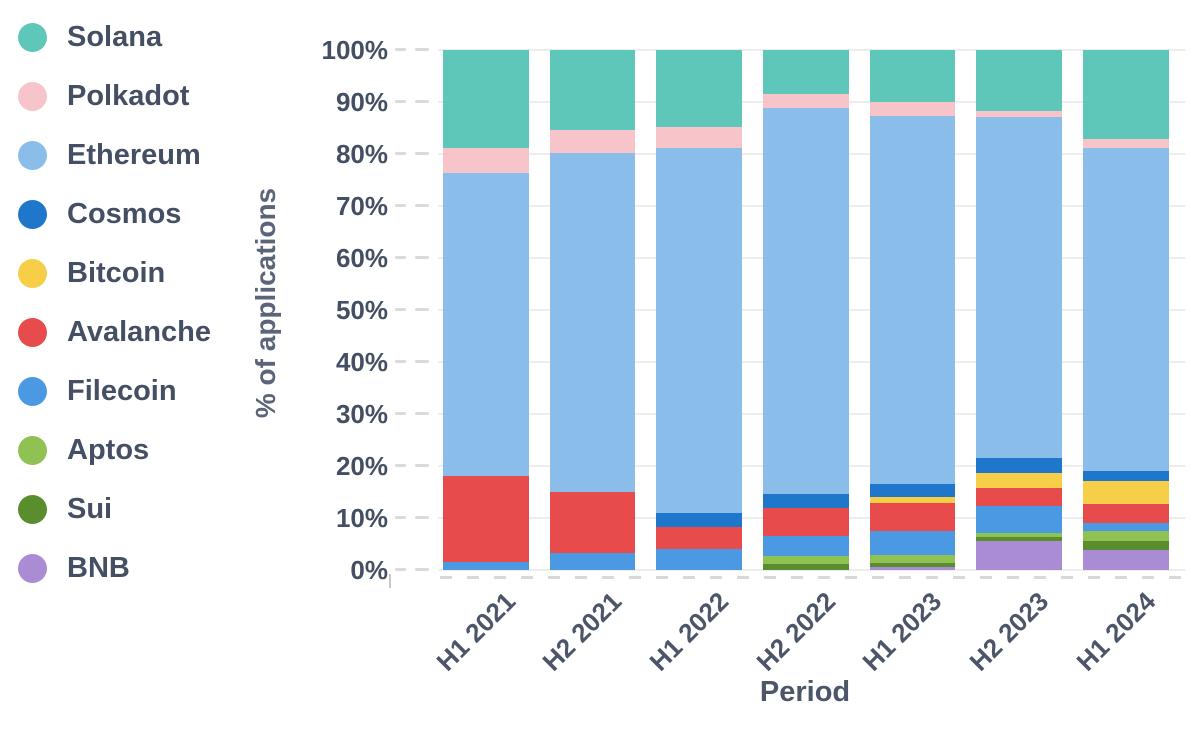 This screenshot has height=736, width=1199. Describe the element at coordinates (486, 99) in the screenshot. I see `bar-segment-solana-h1-2021` at that location.